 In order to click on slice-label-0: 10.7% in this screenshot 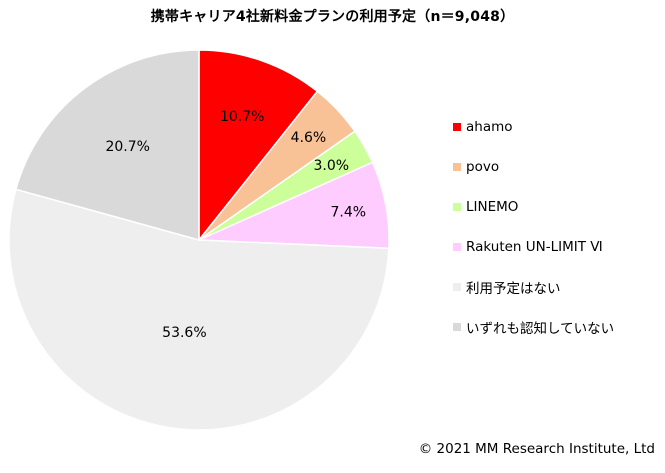, I will do `click(242, 117)`.